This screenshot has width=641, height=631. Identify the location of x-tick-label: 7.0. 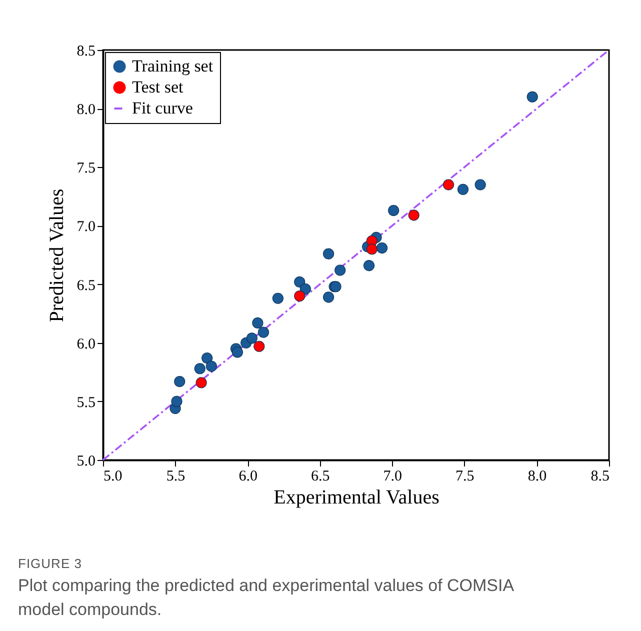
(392, 476).